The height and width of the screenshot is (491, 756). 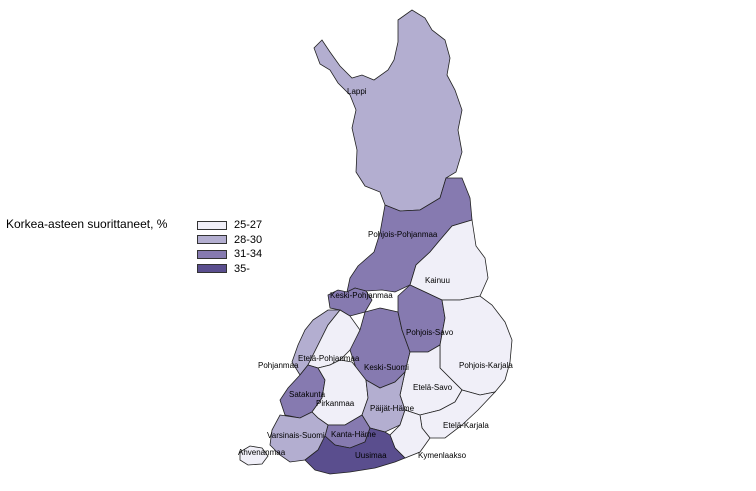 I want to click on label-ahvenanmaa: Ahvenanmaa, so click(x=262, y=452).